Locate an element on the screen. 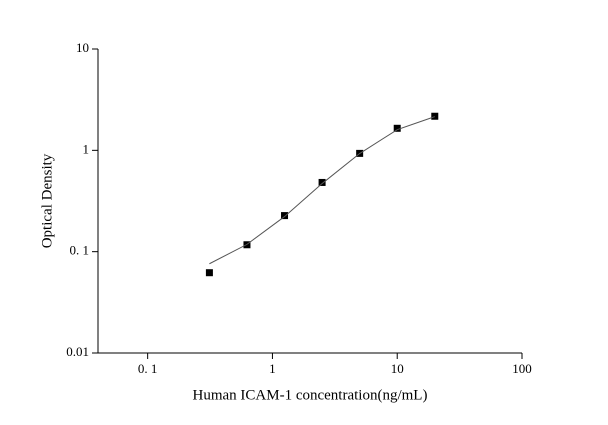 The width and height of the screenshot is (608, 425). x-tick-label: 10 is located at coordinates (397, 368).